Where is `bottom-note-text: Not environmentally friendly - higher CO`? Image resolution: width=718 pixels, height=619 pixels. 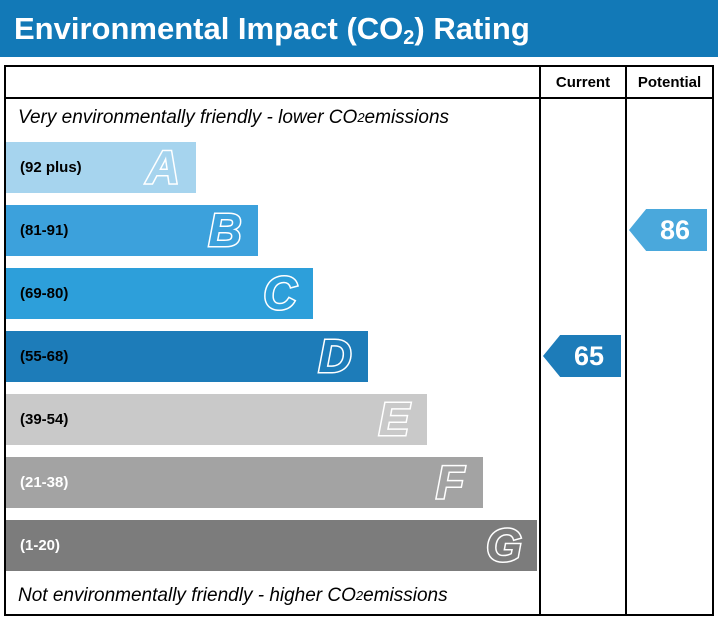
bottom-note-text: Not environmentally friendly - higher CO is located at coordinates (187, 595).